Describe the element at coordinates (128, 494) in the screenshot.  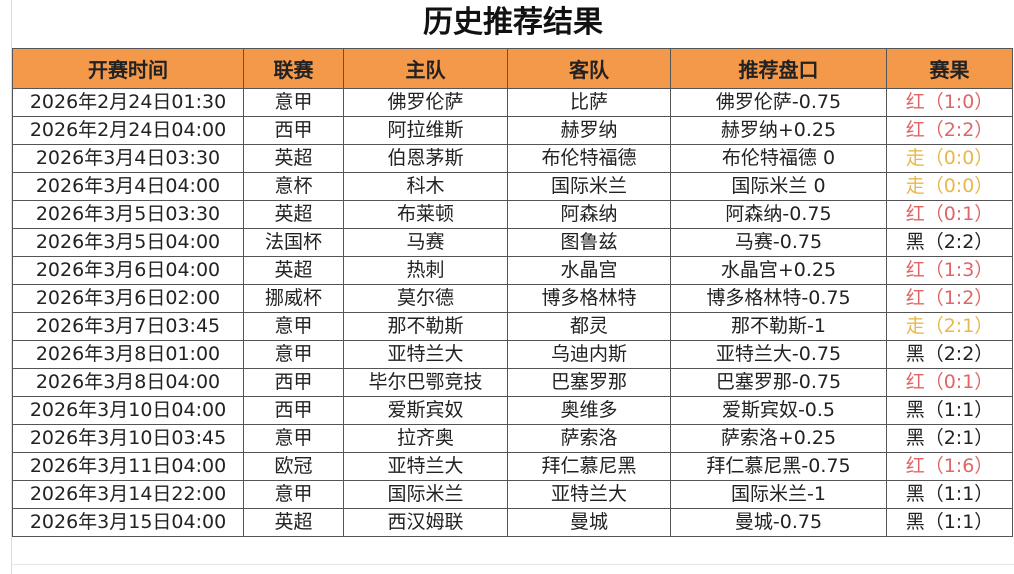
I see `cell-time: 2026年3月14日22:00` at that location.